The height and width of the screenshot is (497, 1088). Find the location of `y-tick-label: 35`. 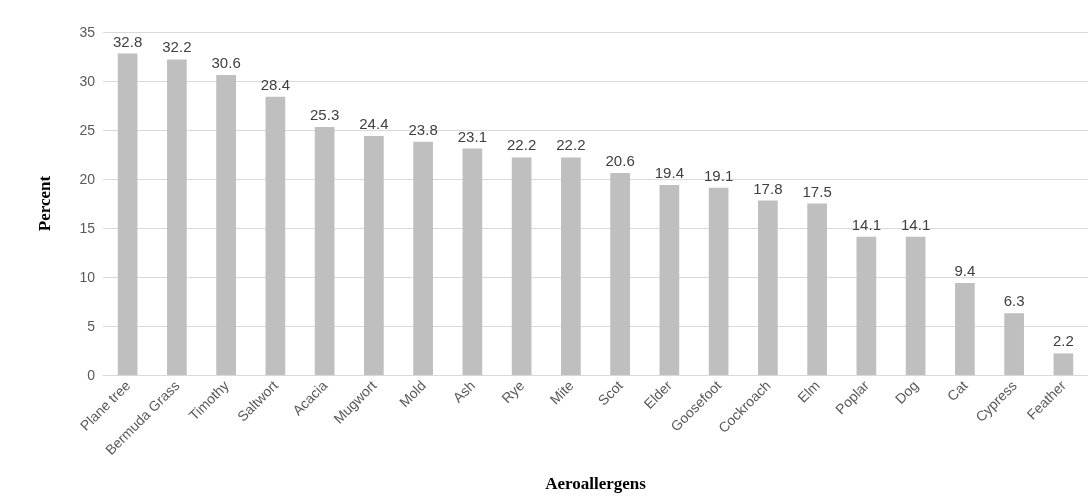

y-tick-label: 35 is located at coordinates (87, 32).